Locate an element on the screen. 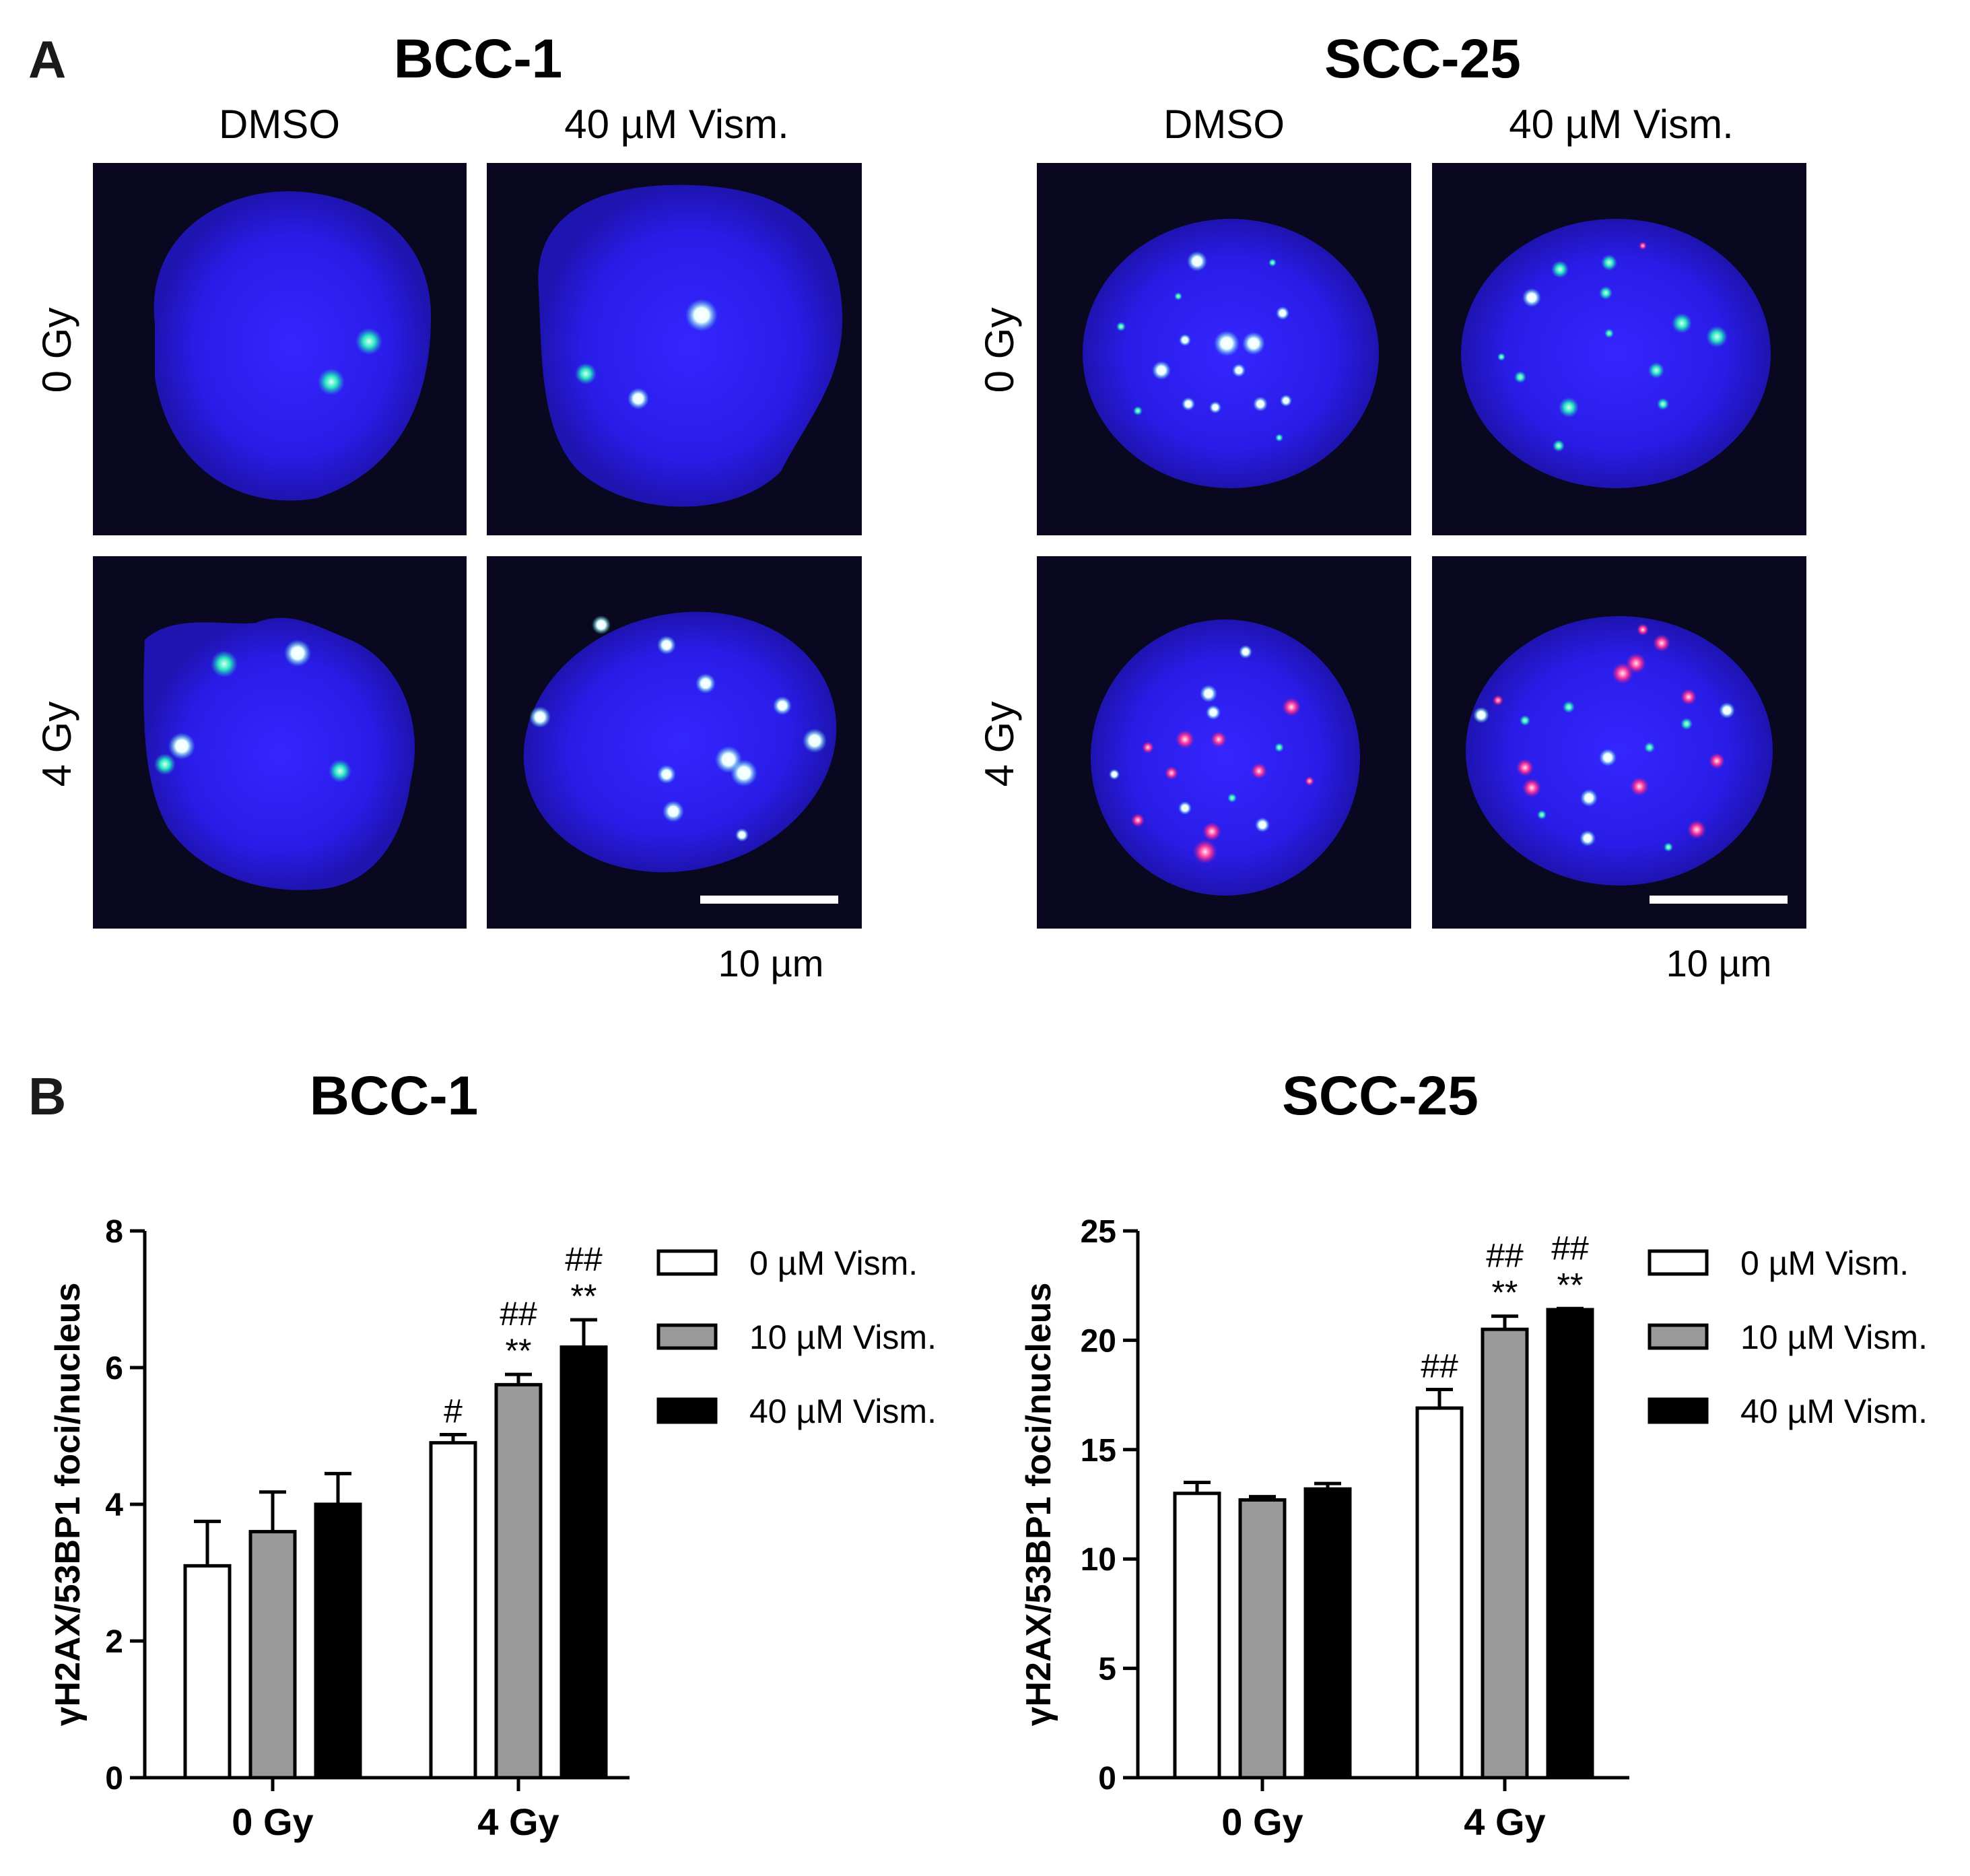 The height and width of the screenshot is (1876, 1970). chart0-legend-label-0: 0 µM Vism. is located at coordinates (834, 1263).